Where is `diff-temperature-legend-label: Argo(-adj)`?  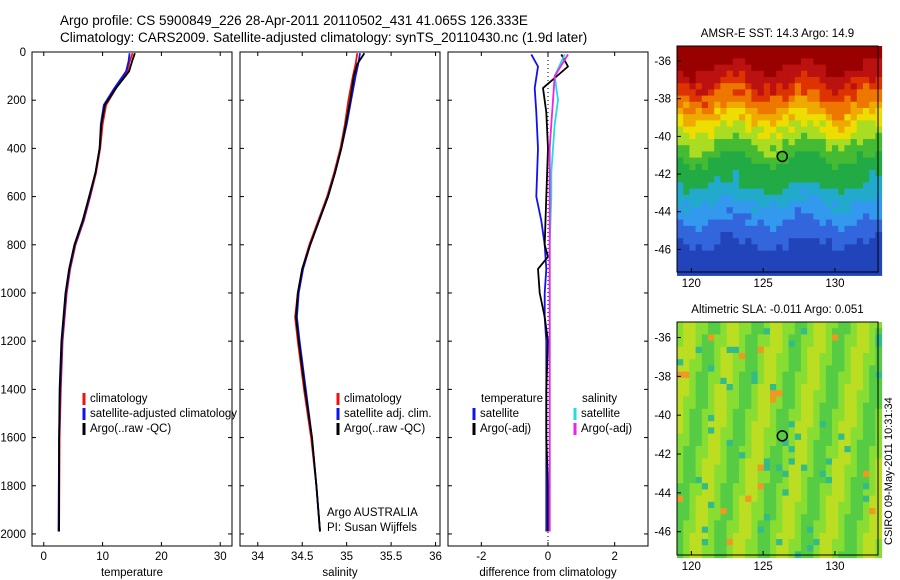
diff-temperature-legend-label: Argo(-adj) is located at coordinates (505, 429).